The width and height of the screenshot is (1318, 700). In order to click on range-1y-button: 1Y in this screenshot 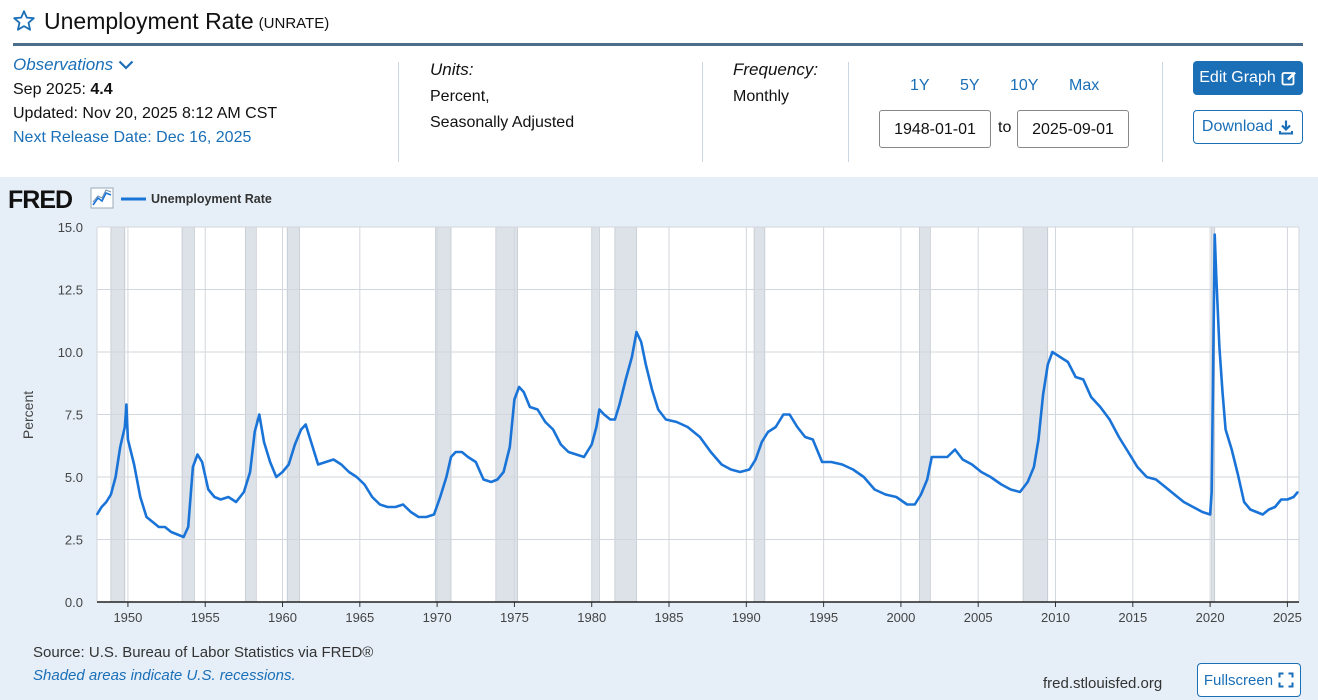, I will do `click(920, 85)`.